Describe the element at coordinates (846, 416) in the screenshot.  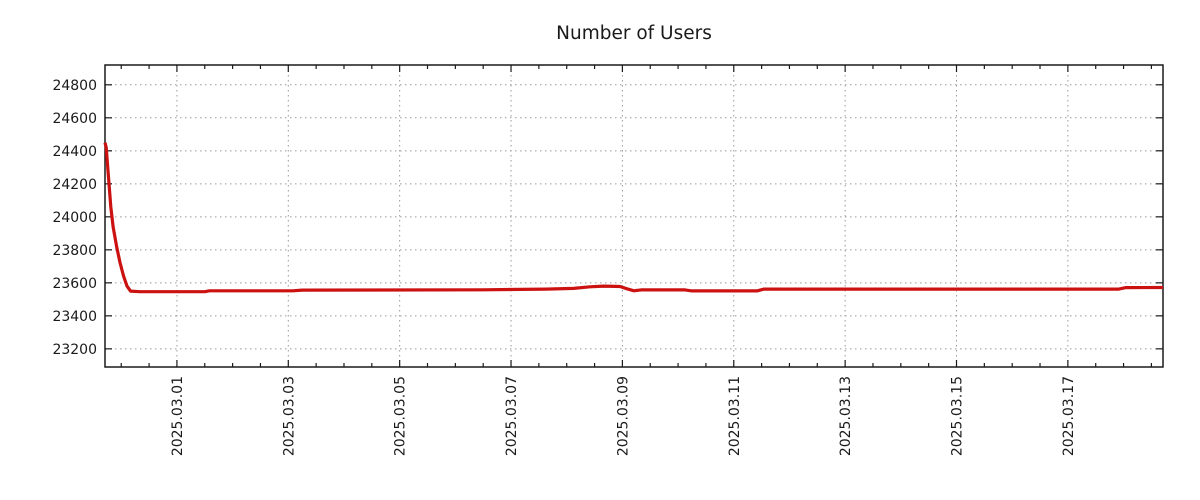
I see `x-tick-label: 2025.03.13` at that location.